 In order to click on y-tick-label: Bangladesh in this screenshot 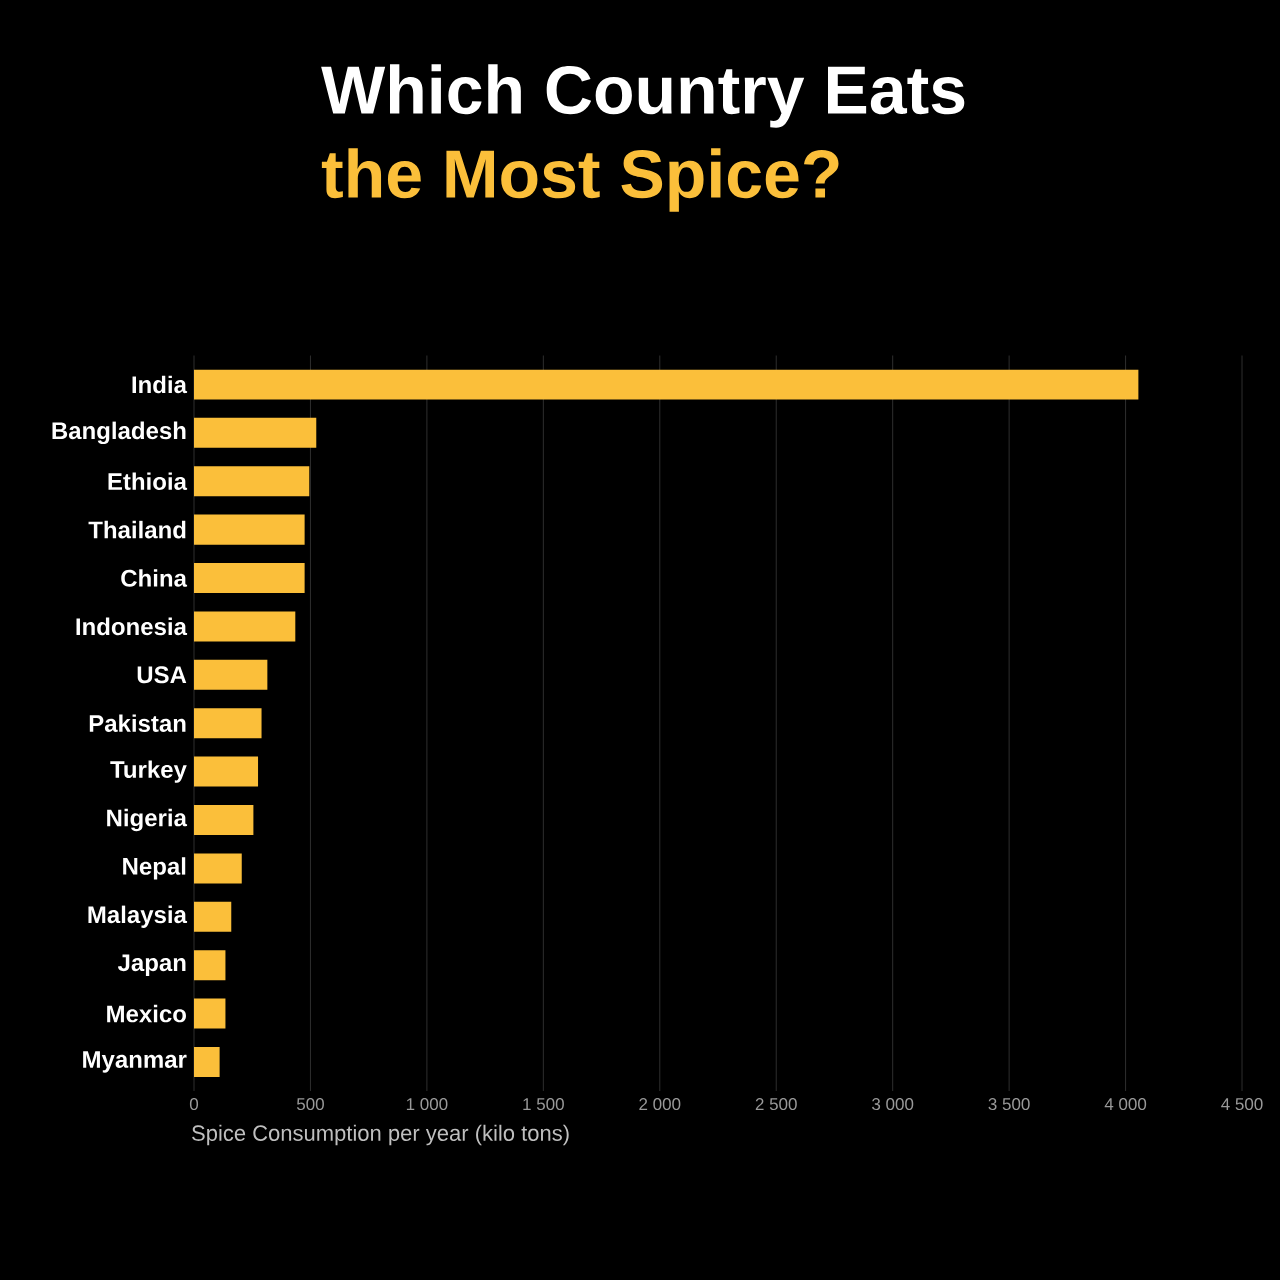, I will do `click(119, 433)`.